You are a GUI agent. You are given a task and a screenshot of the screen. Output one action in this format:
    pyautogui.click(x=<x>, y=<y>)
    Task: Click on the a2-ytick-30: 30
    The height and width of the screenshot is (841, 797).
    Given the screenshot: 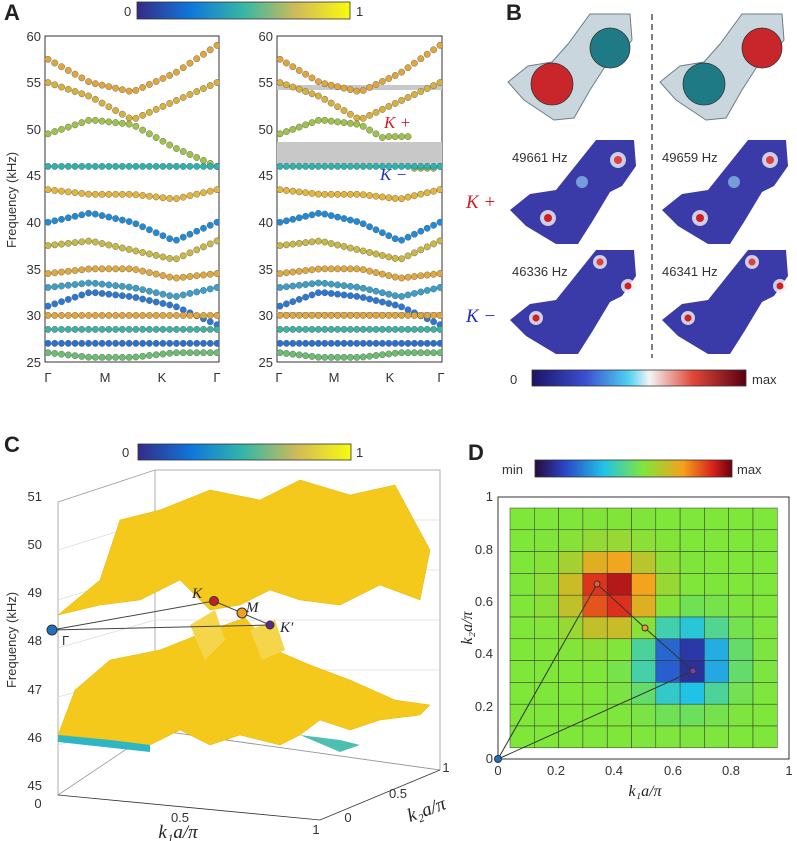 What is the action you would take?
    pyautogui.click(x=266, y=315)
    